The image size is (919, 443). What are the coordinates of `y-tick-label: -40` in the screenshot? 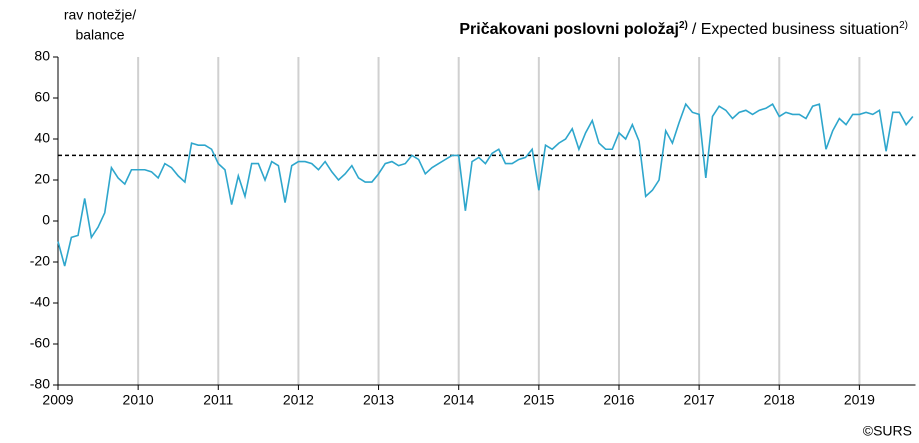 It's located at (40, 302).